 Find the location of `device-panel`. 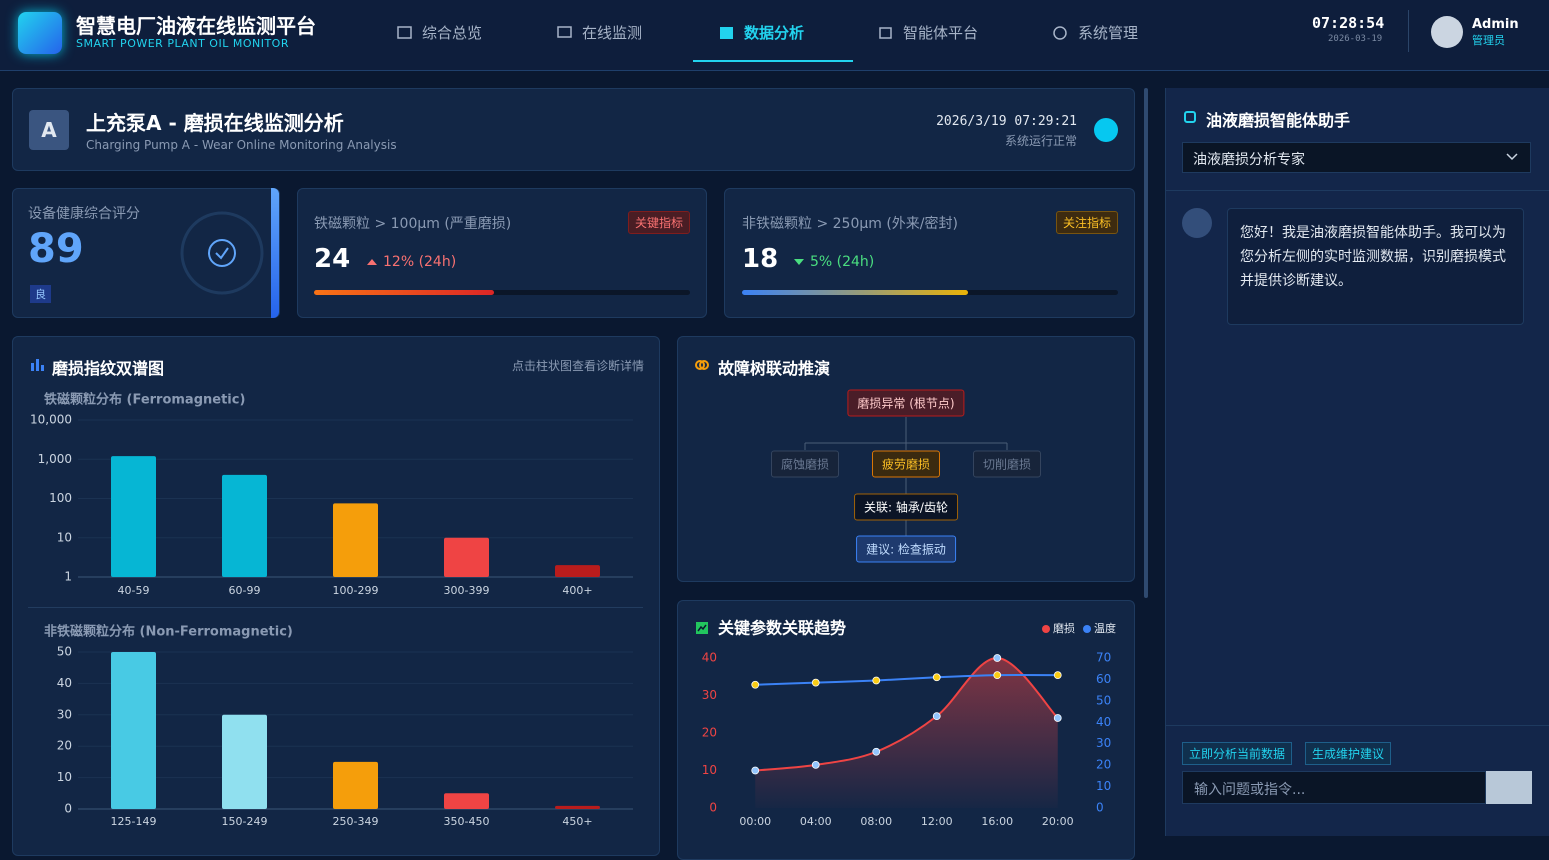

device-panel is located at coordinates (573, 129).